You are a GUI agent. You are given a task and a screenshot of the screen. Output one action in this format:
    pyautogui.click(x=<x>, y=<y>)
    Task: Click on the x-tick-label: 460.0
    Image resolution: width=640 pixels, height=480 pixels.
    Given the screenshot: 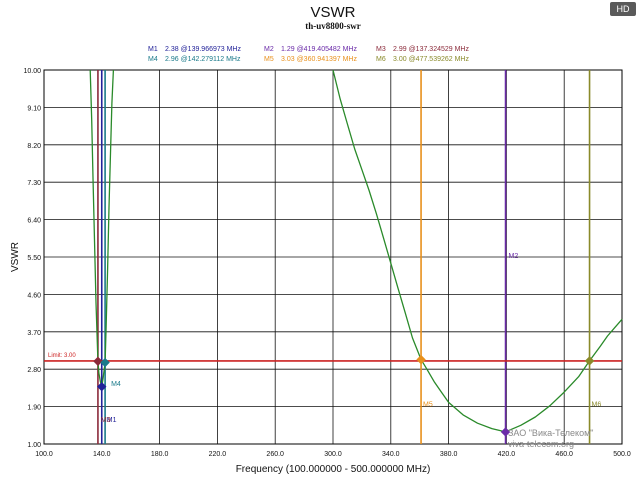 What is the action you would take?
    pyautogui.click(x=564, y=454)
    